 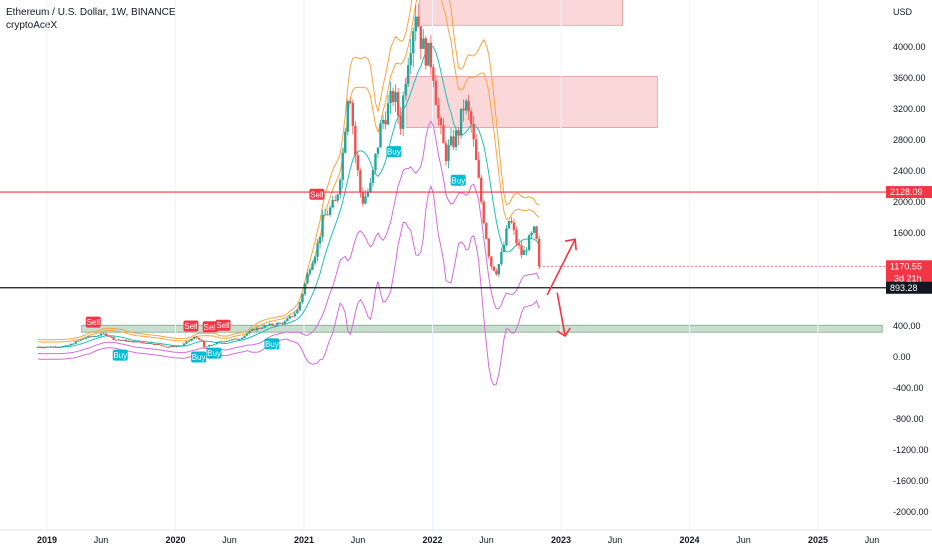 What do you see at coordinates (91, 12) in the screenshot?
I see `symbol-title: Ethereum / U.S. Dollar, 1W, BINANCE` at bounding box center [91, 12].